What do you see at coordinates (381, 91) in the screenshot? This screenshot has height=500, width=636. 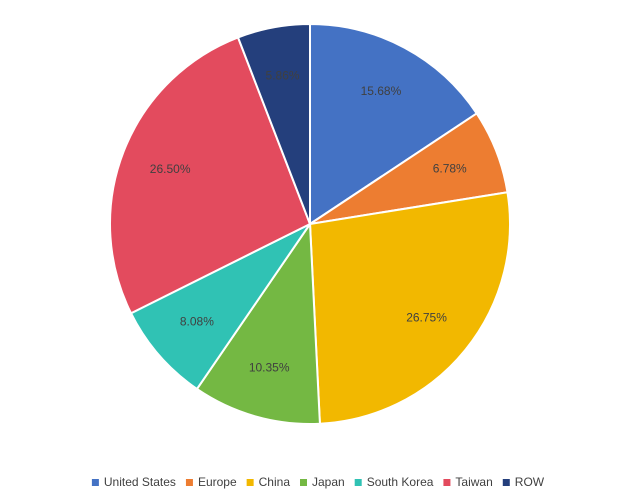 I see `data-label: 15.68%` at bounding box center [381, 91].